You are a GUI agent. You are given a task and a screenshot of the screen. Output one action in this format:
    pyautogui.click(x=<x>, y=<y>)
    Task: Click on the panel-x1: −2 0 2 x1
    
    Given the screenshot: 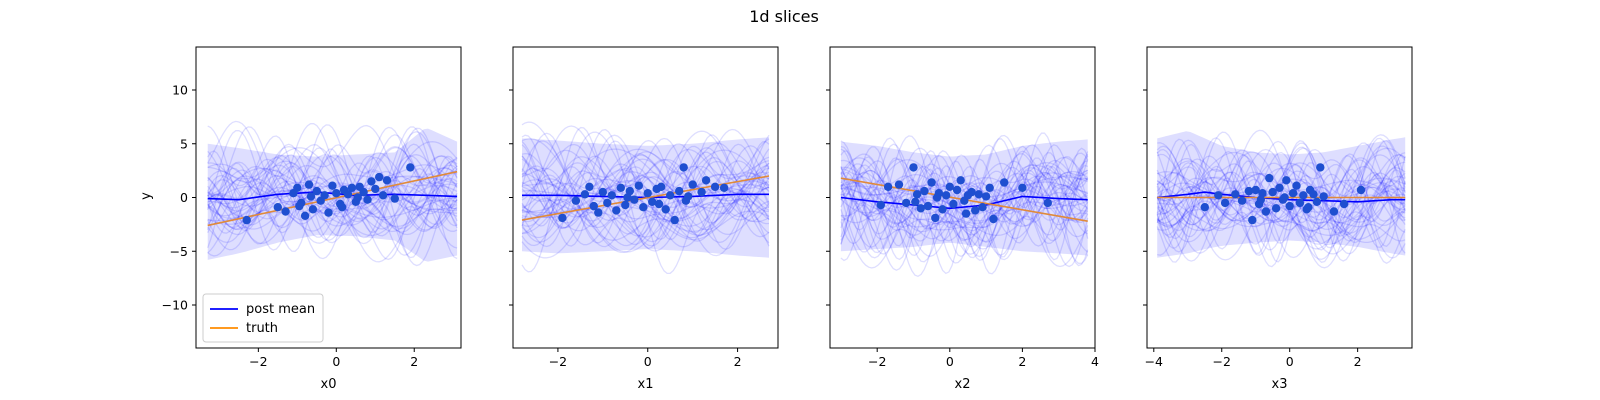 What is the action you would take?
    pyautogui.click(x=644, y=219)
    